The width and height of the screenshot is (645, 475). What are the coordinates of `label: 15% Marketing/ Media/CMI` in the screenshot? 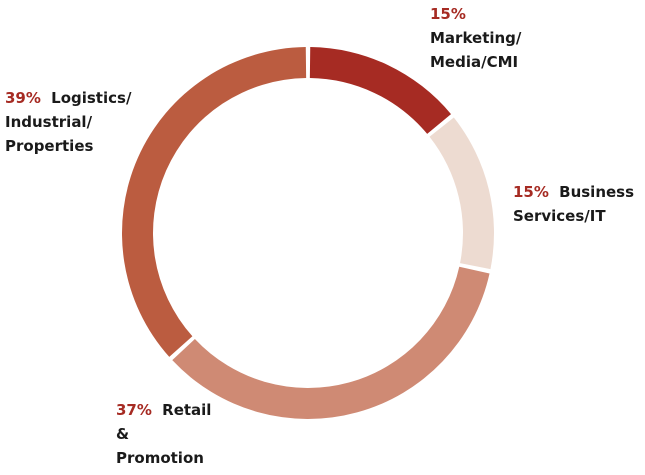 It's located at (486, 38).